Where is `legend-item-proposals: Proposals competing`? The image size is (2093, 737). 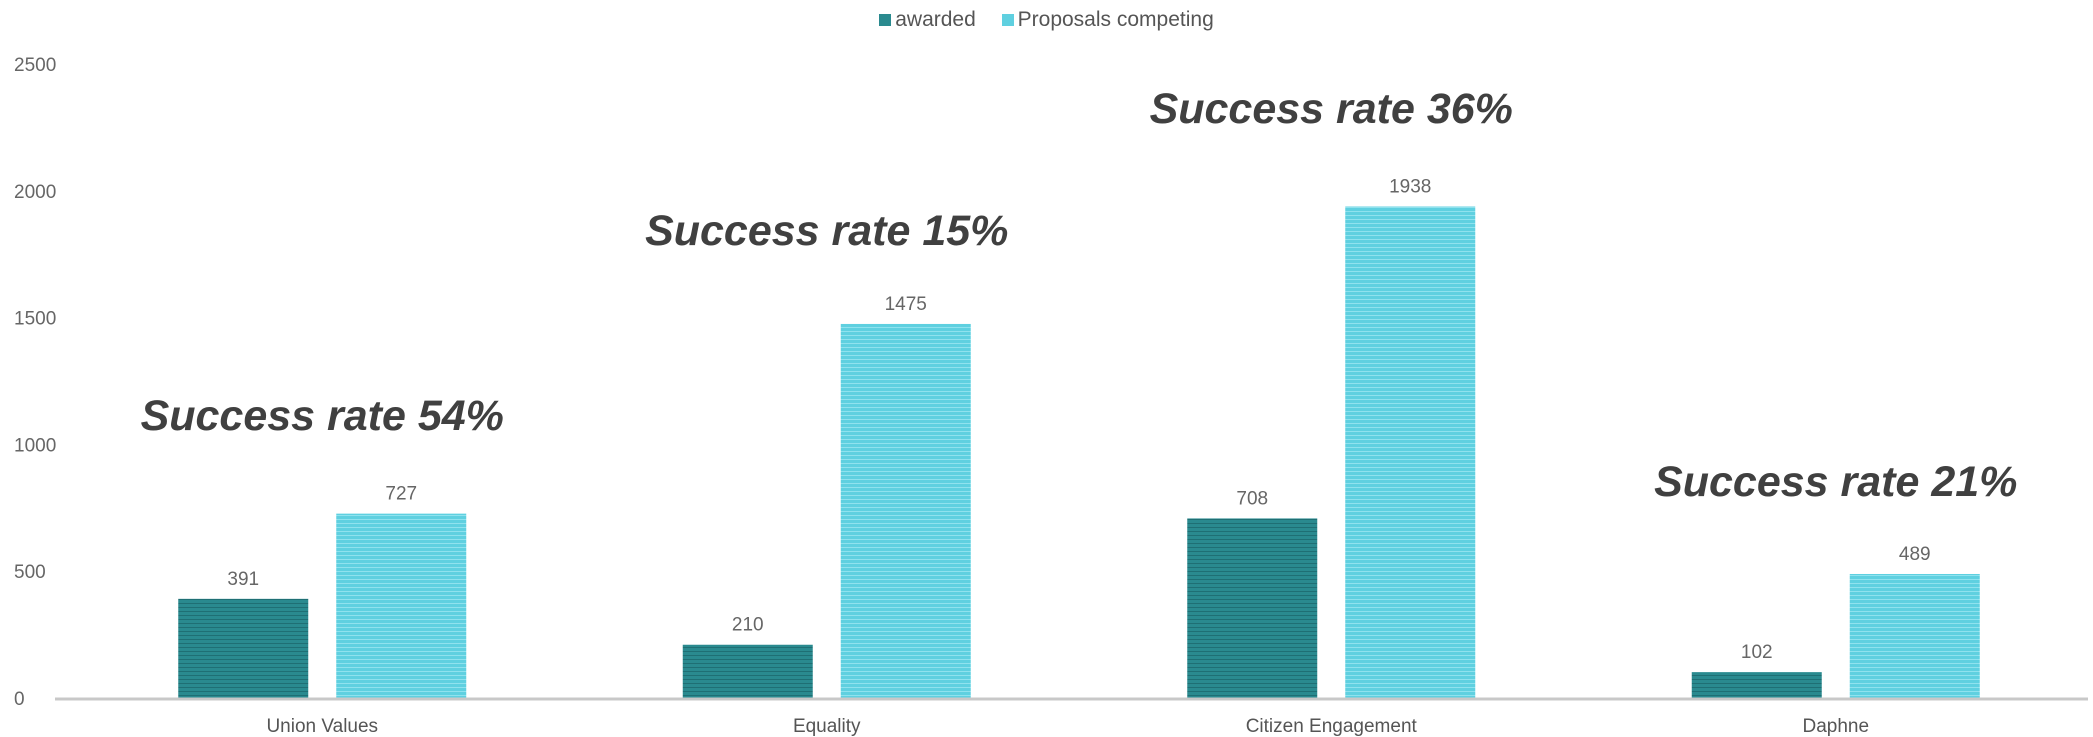
legend-item-proposals: Proposals competing is located at coordinates (1107, 20).